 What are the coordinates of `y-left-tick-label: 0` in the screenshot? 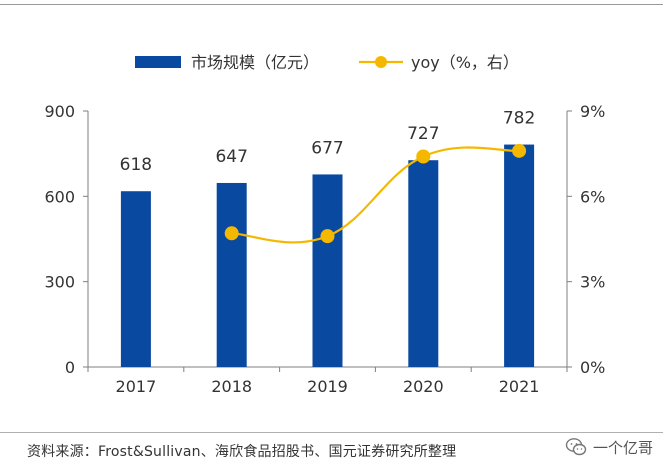 It's located at (70, 367).